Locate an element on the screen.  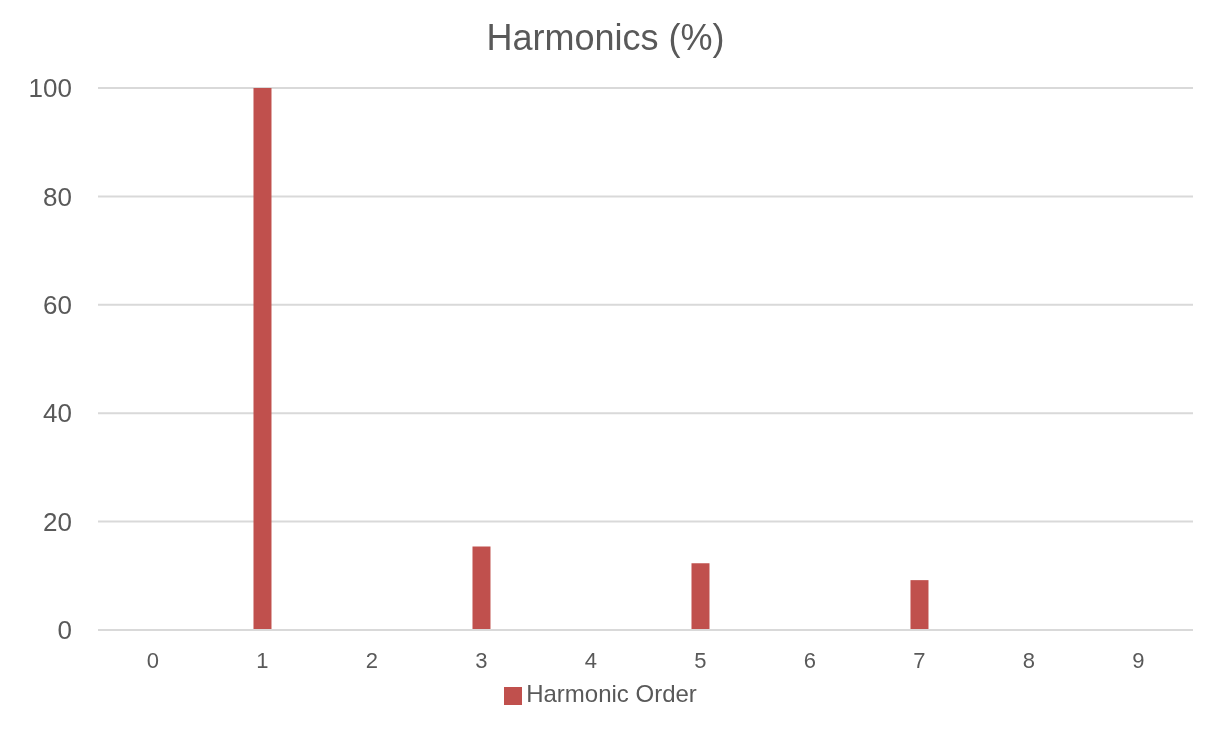
y-tick-label: 40 is located at coordinates (57, 413).